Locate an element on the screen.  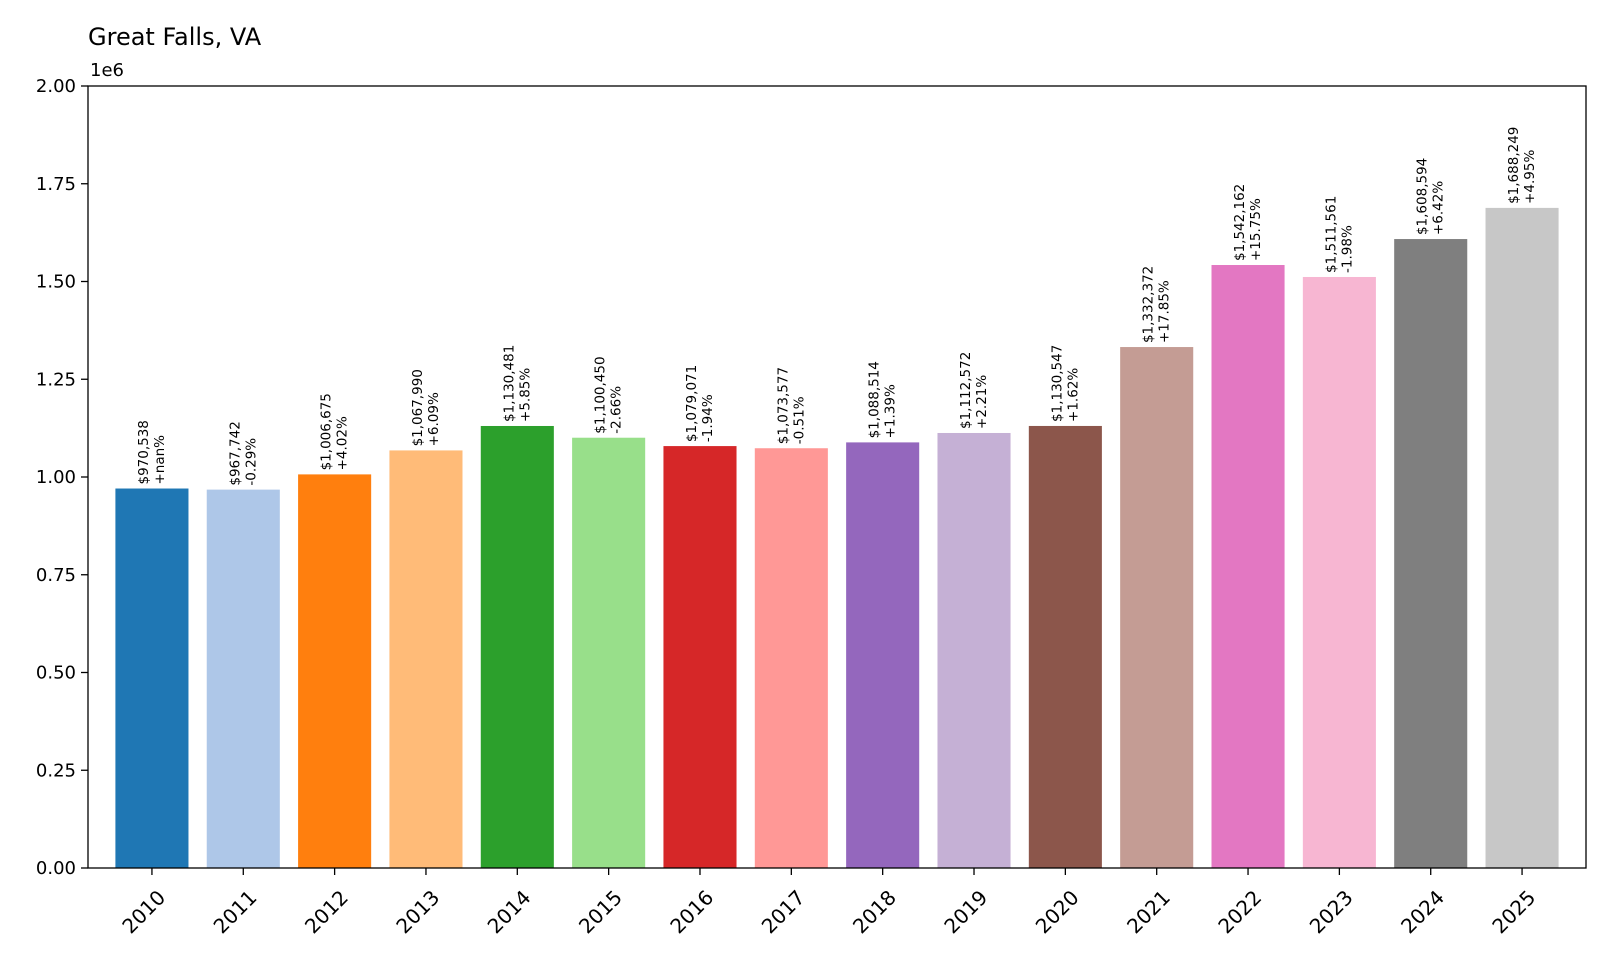
bar-2014 is located at coordinates (517, 646).